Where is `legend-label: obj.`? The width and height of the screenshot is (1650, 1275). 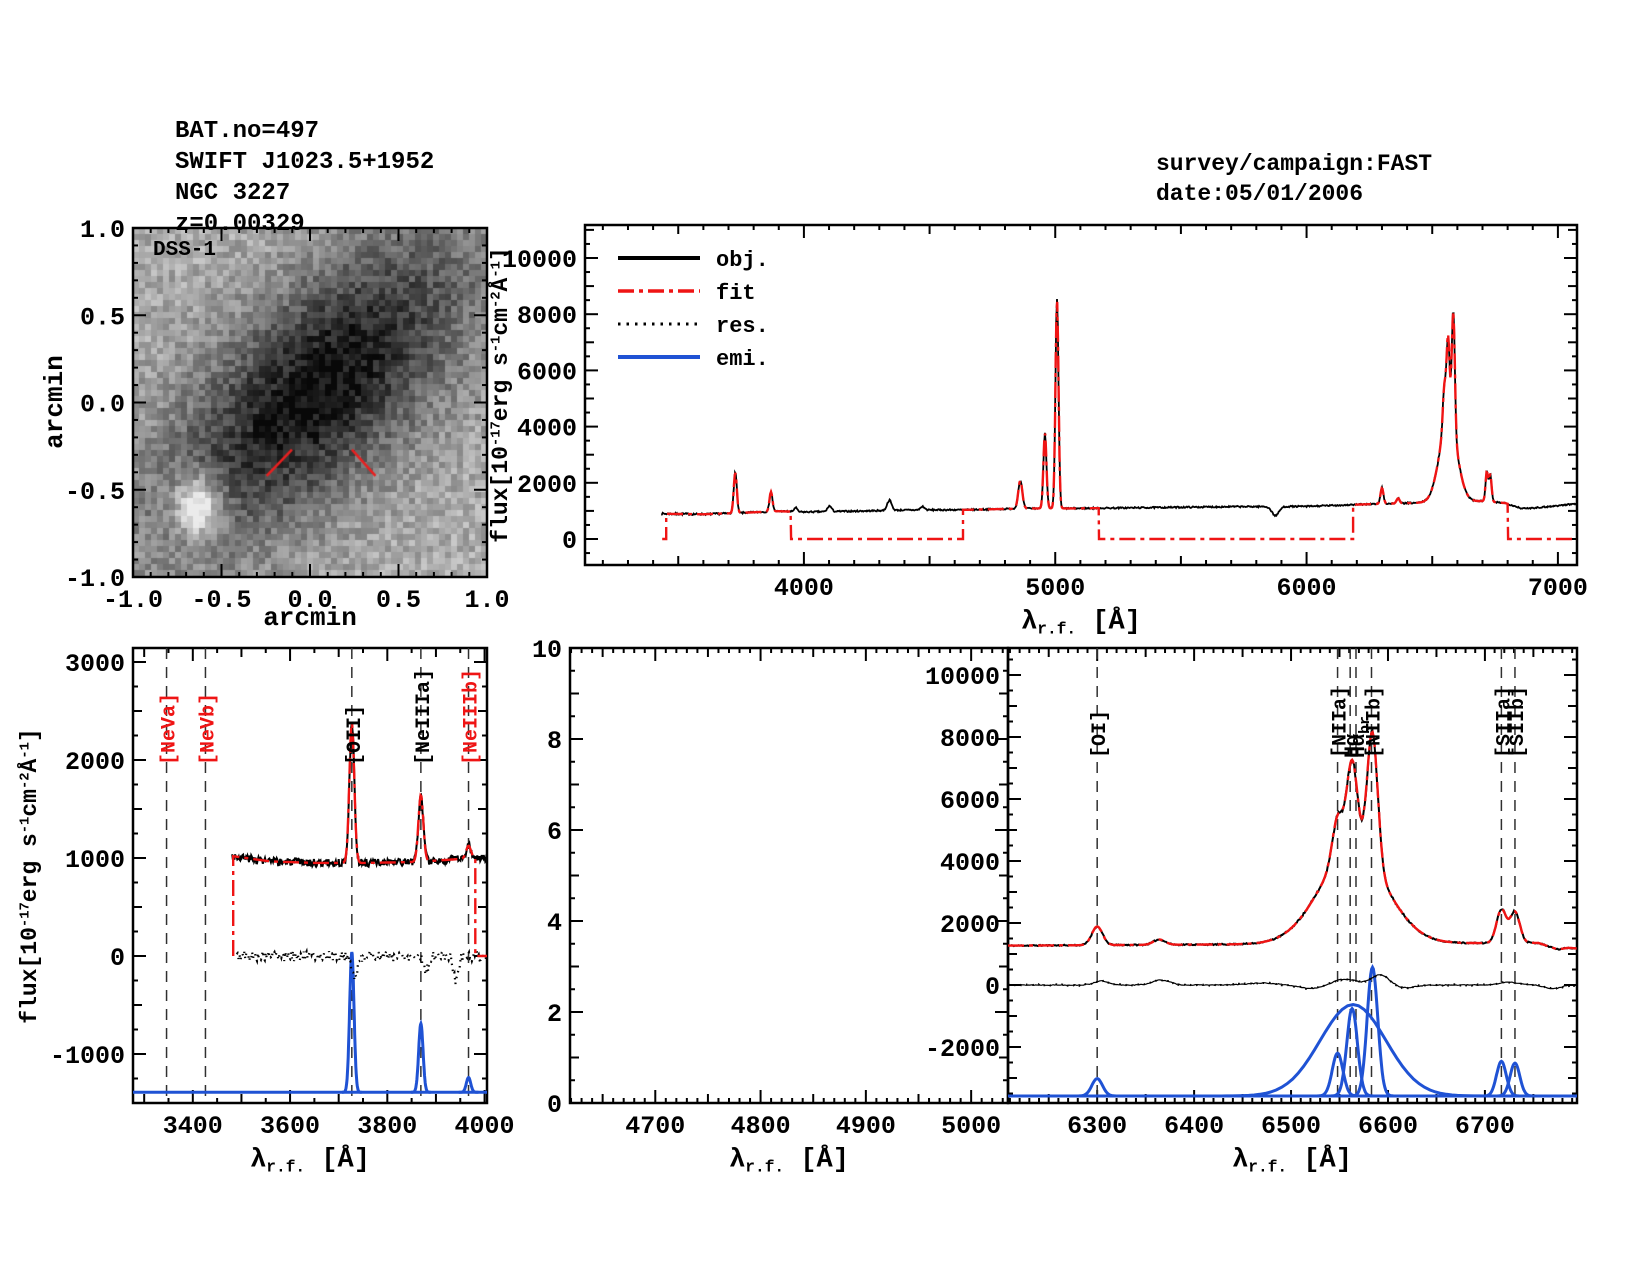 legend-label: obj. is located at coordinates (742, 260).